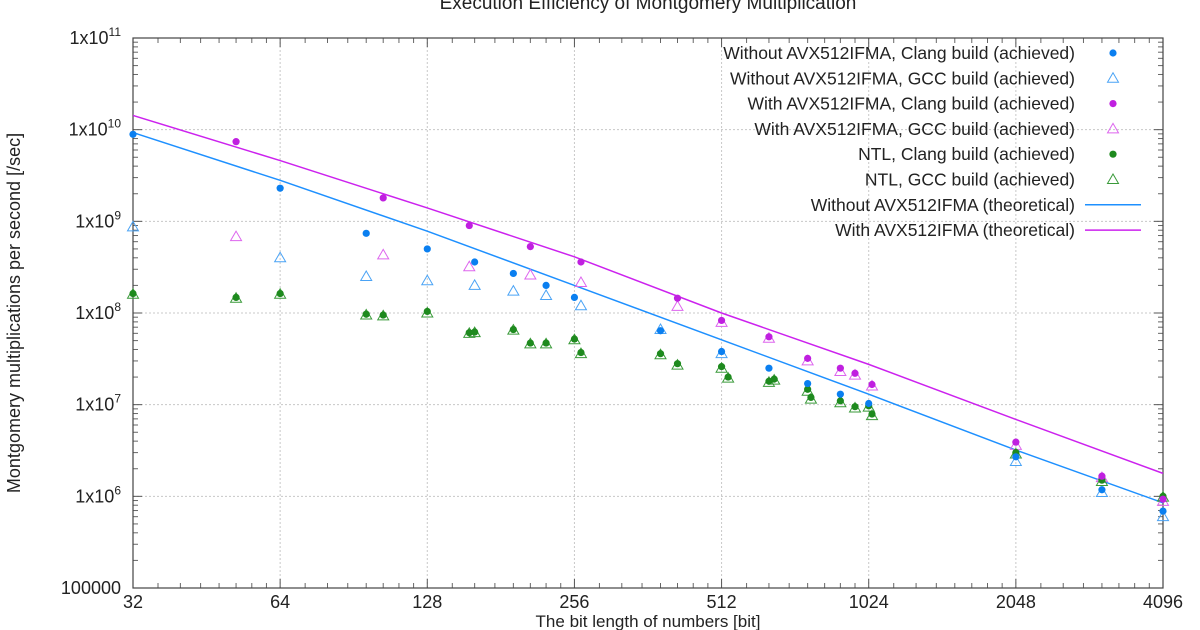  I want to click on x-tick-label: 1024, so click(869, 602).